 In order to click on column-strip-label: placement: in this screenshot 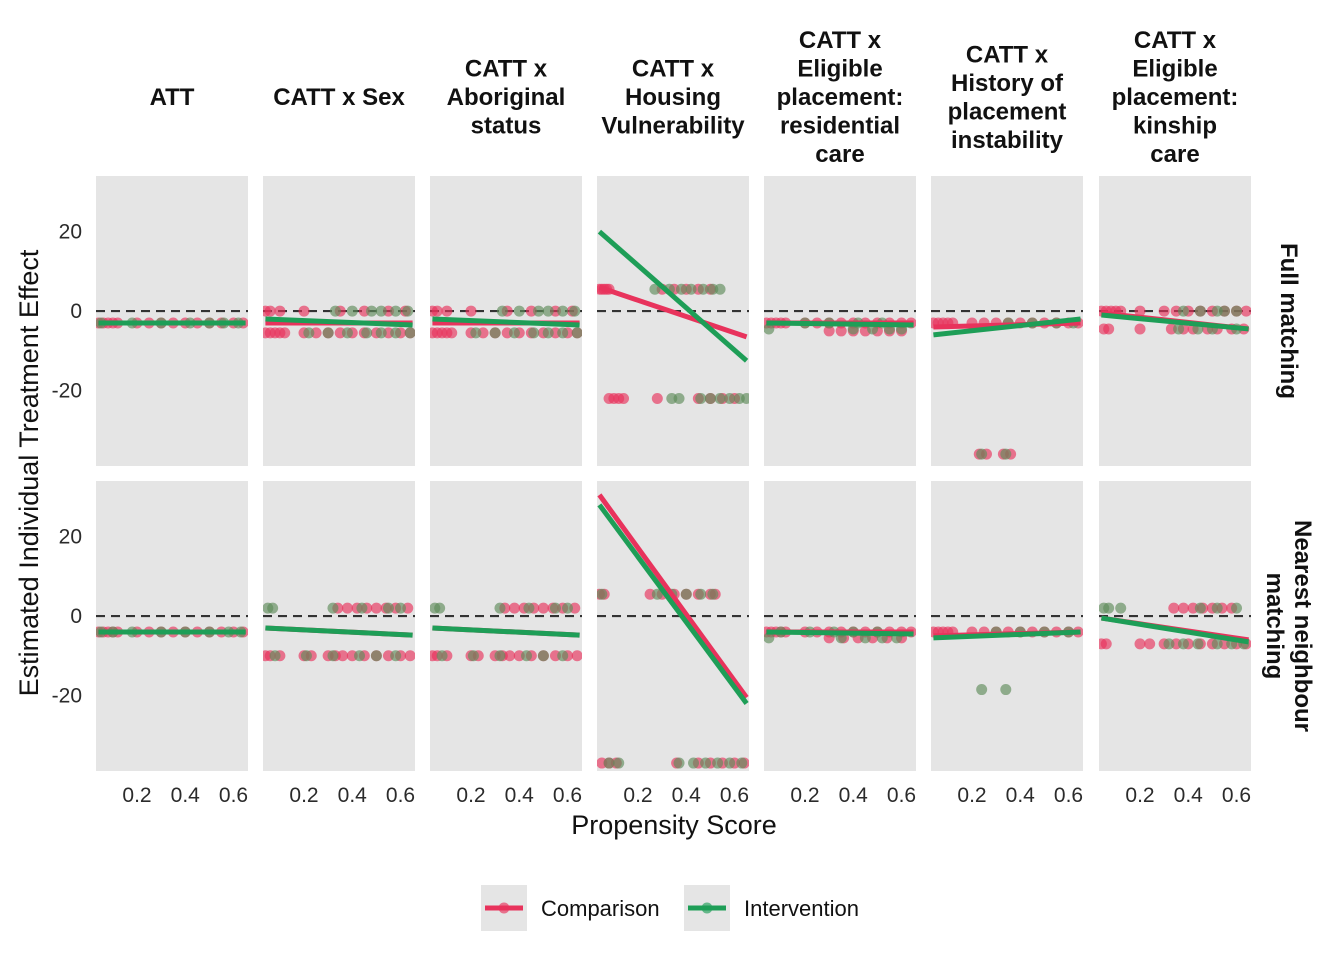, I will do `click(840, 97)`.